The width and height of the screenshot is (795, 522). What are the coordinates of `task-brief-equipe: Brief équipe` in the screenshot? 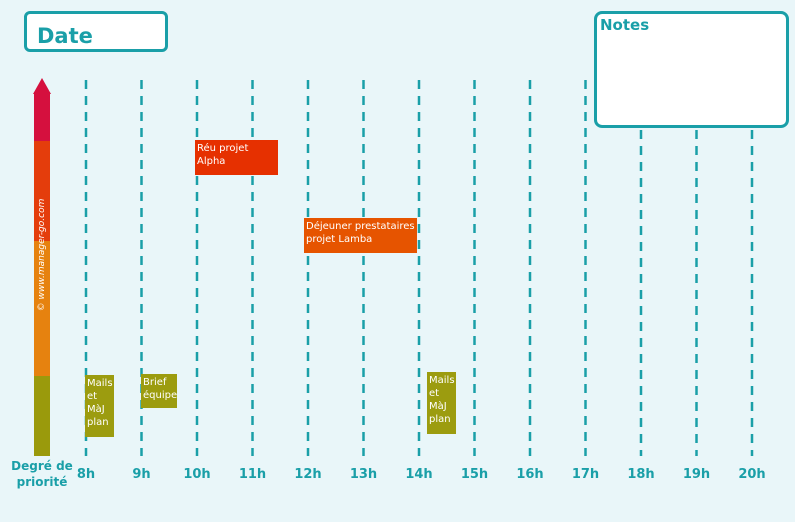 It's located at (159, 391).